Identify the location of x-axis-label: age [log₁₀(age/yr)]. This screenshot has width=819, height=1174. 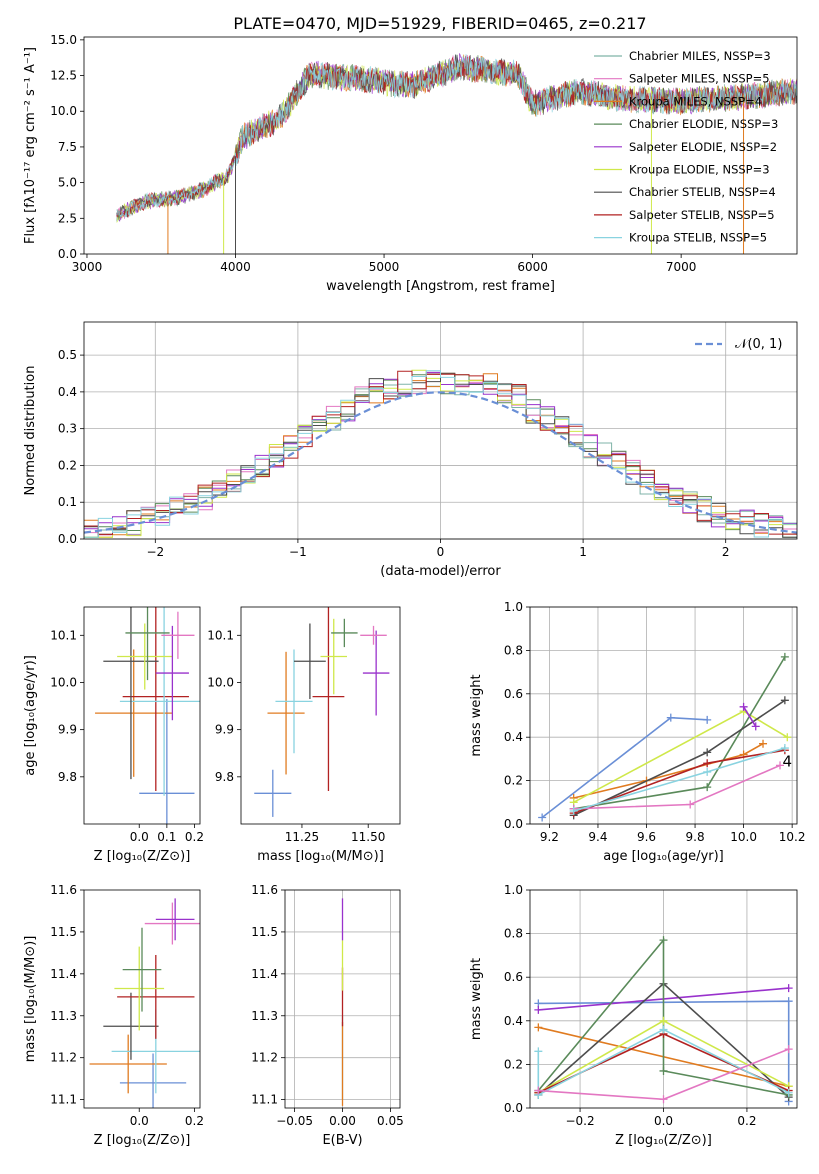
(663, 856).